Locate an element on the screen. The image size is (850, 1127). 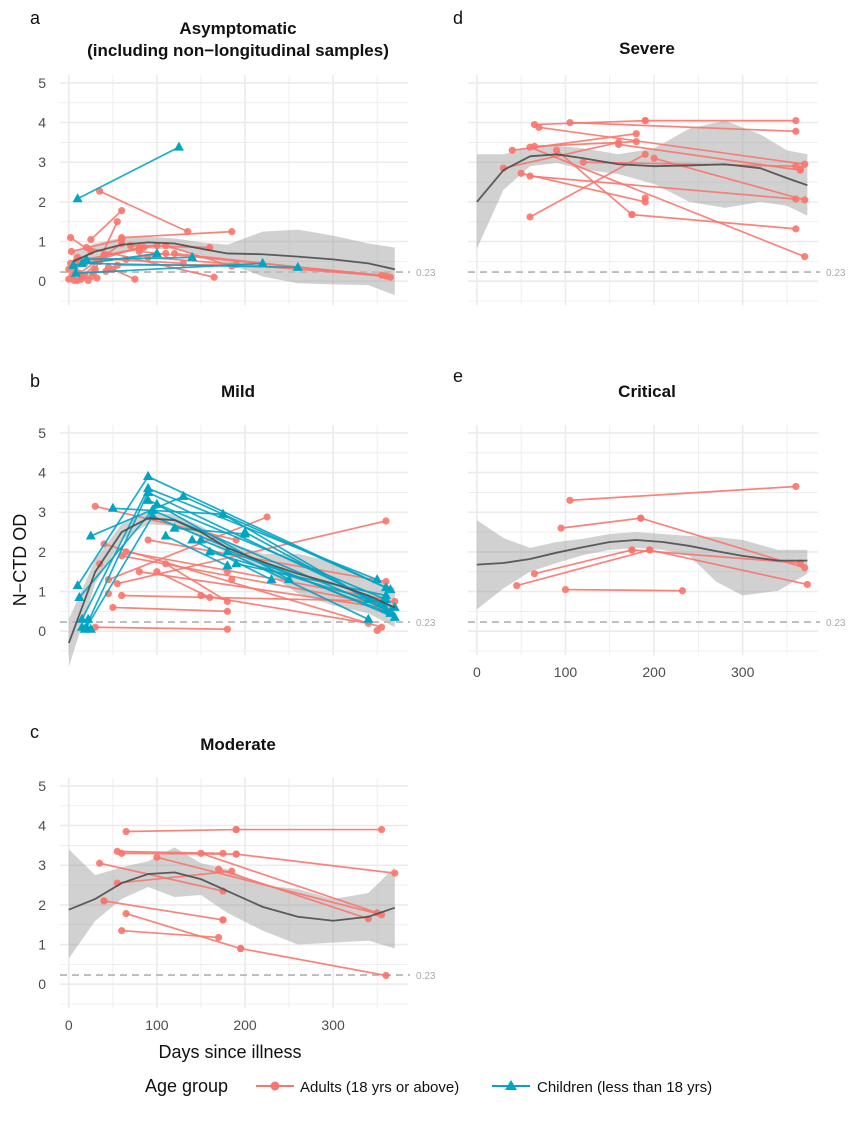
x-tick-label: 300 is located at coordinates (743, 672).